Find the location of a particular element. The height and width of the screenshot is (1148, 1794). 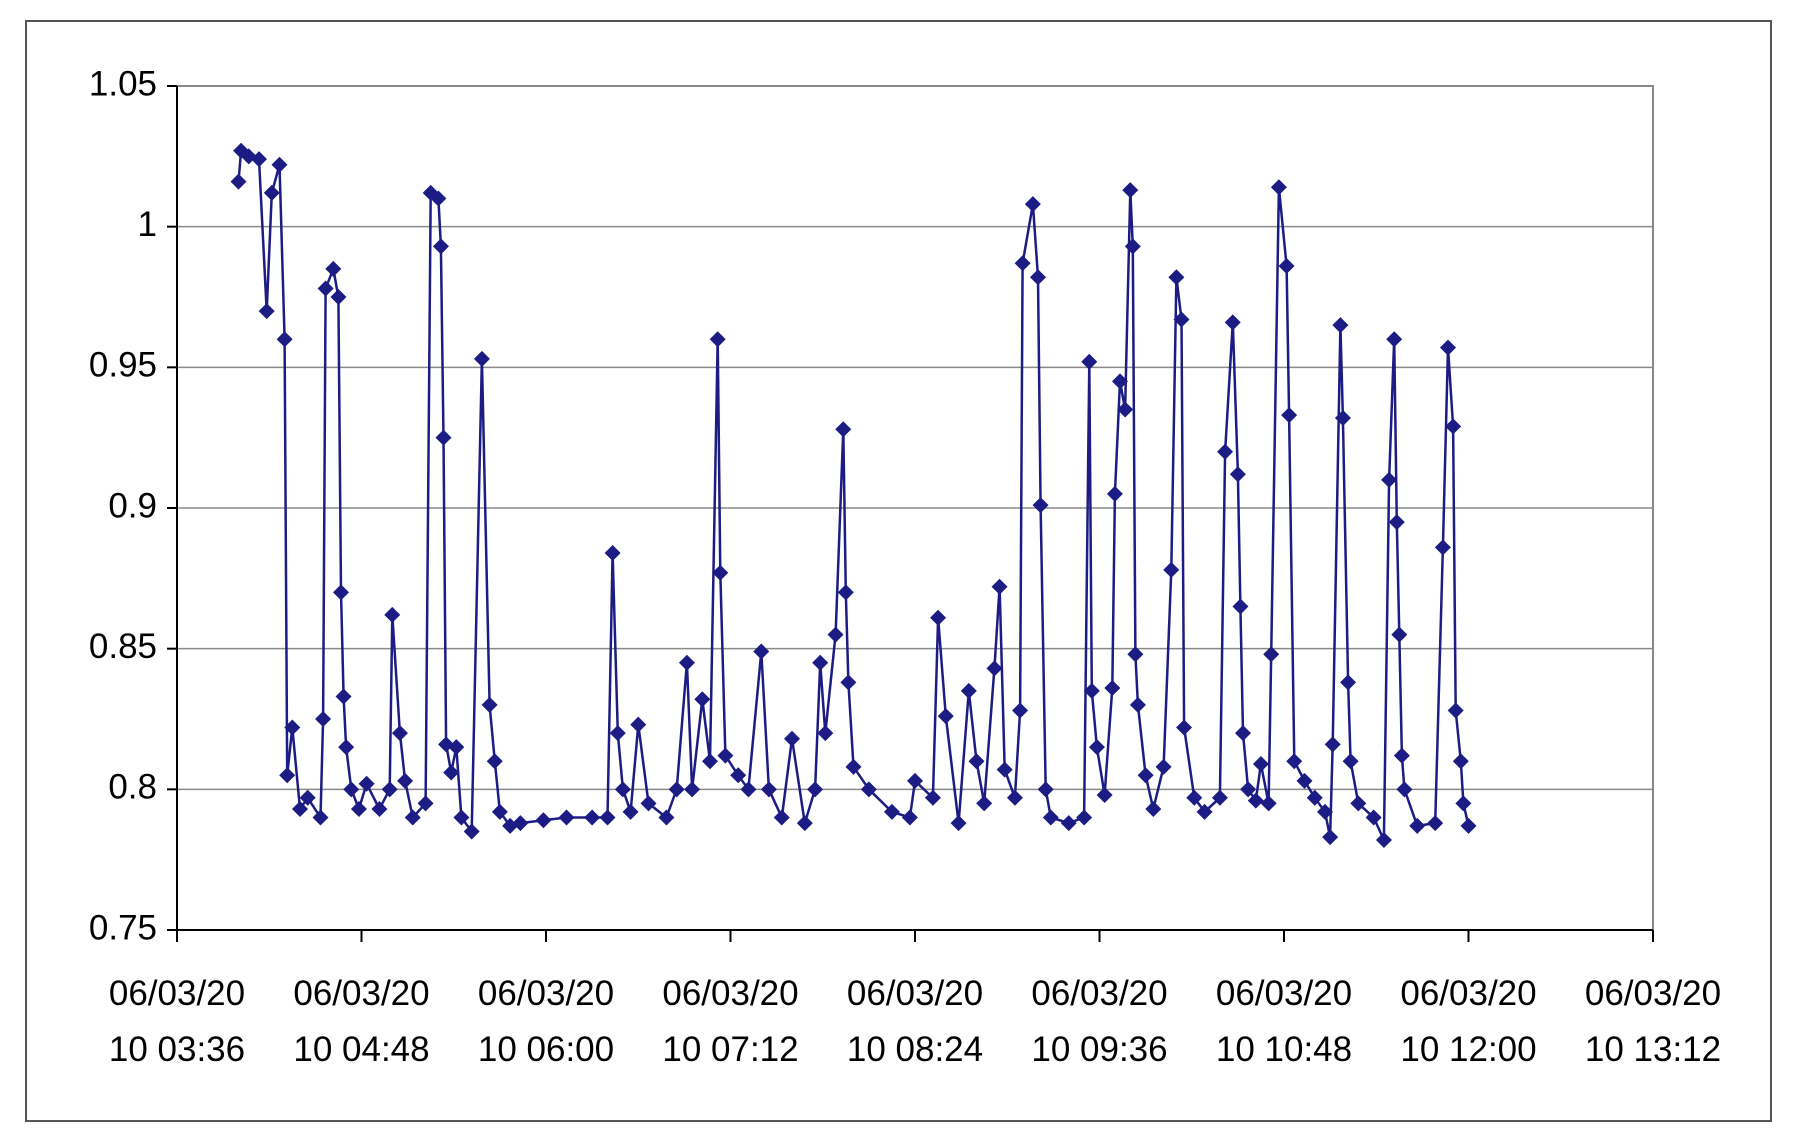

y-tick-label: 0.95 is located at coordinates (123, 365).